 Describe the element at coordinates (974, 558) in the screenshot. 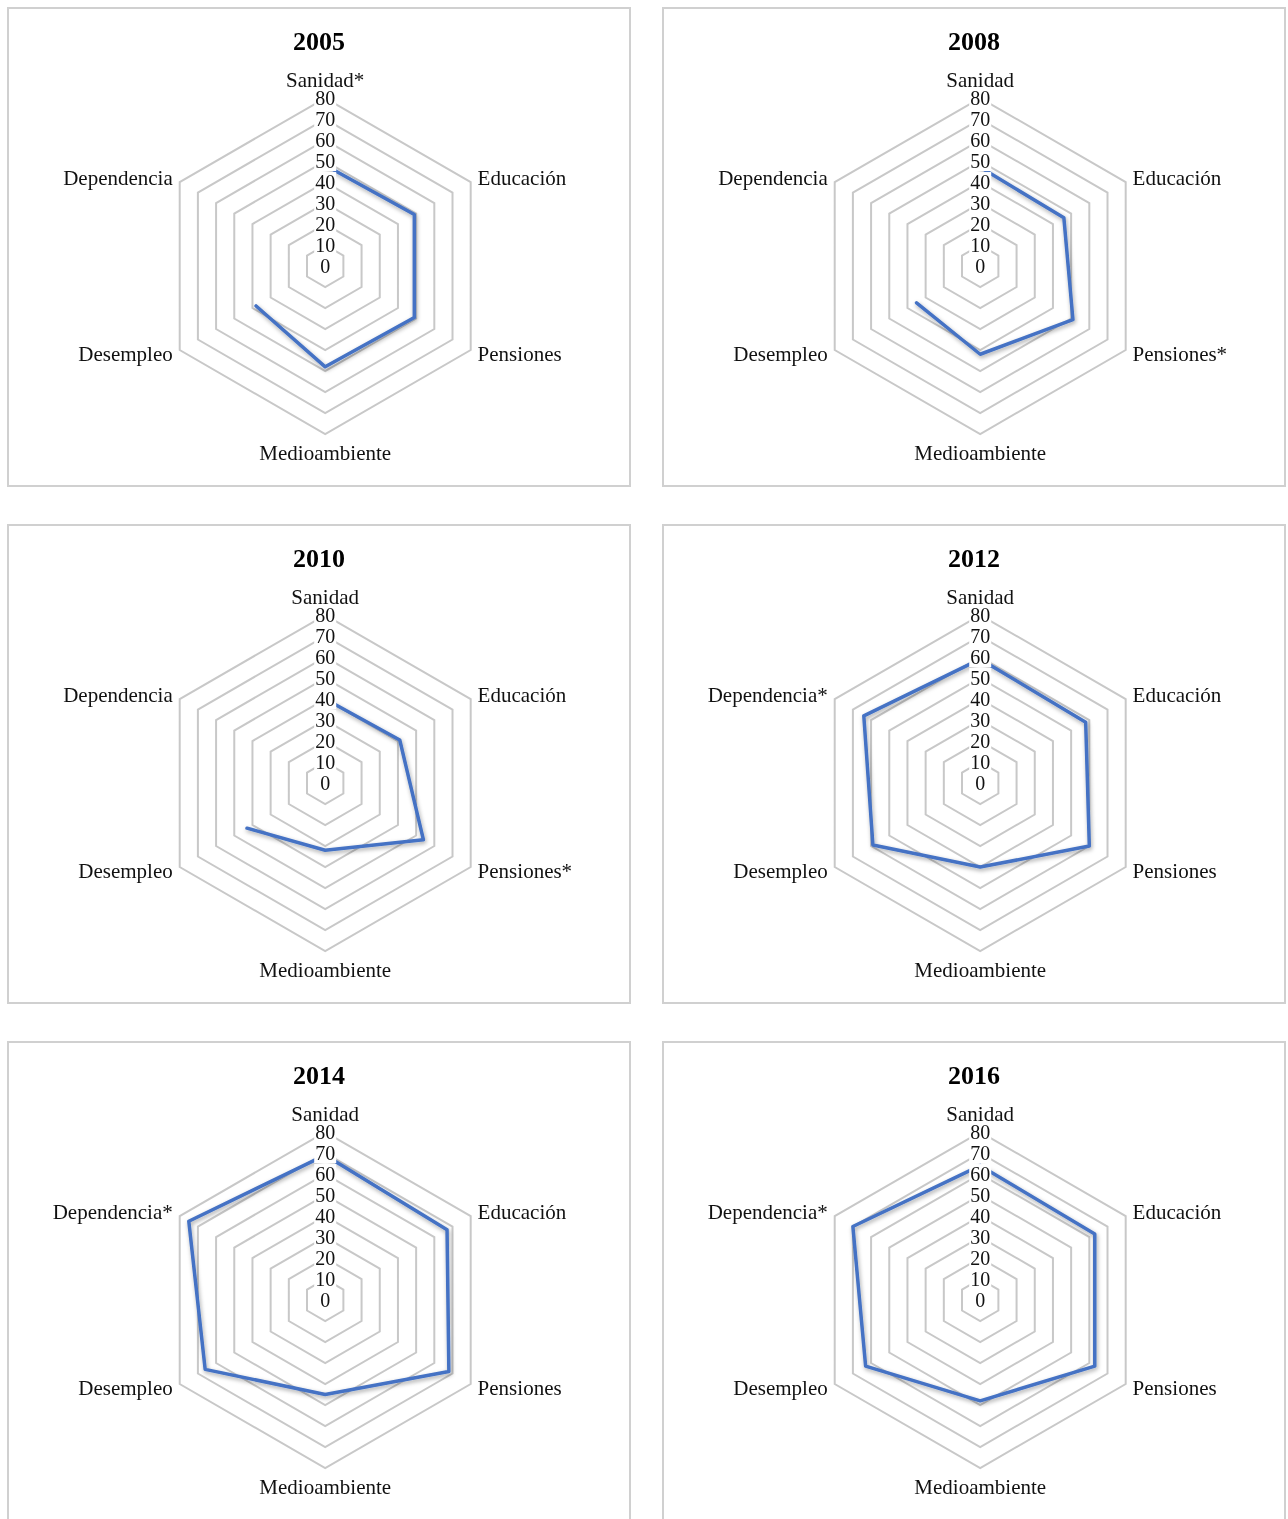

I see `chart-title: 2012` at that location.